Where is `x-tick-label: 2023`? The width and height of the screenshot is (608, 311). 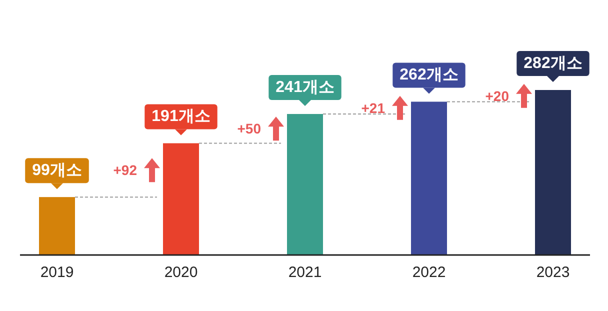 x-tick-label: 2023 is located at coordinates (553, 272).